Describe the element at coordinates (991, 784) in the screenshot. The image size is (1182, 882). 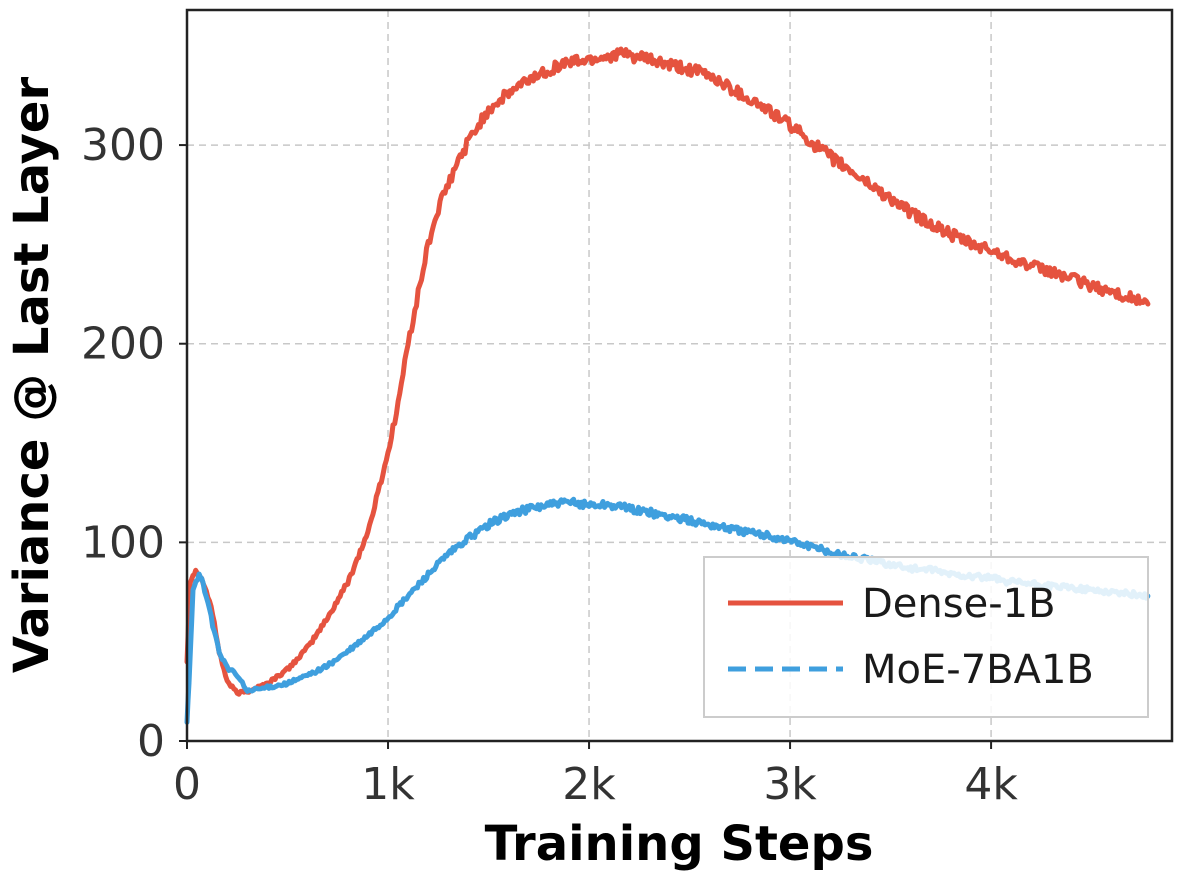
I see `x-tick-label: 4k` at that location.